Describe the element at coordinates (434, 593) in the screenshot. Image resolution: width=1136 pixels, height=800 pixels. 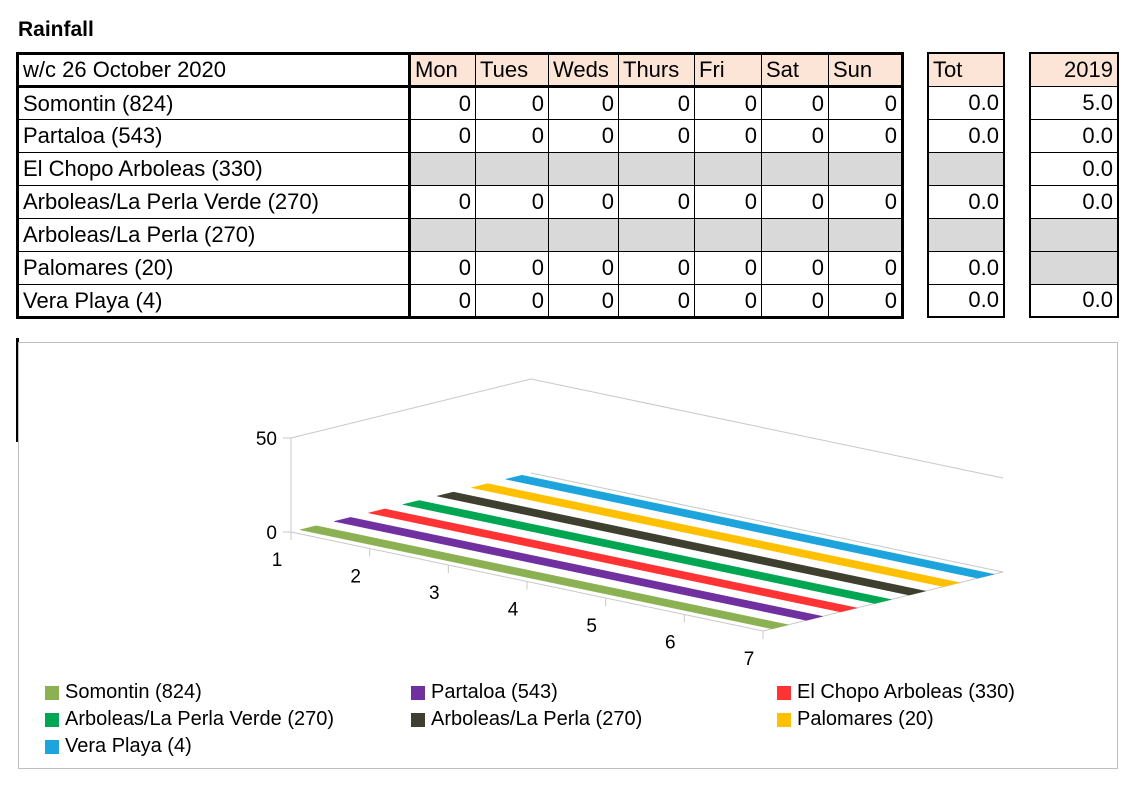
I see `x-tick-label: 3` at that location.